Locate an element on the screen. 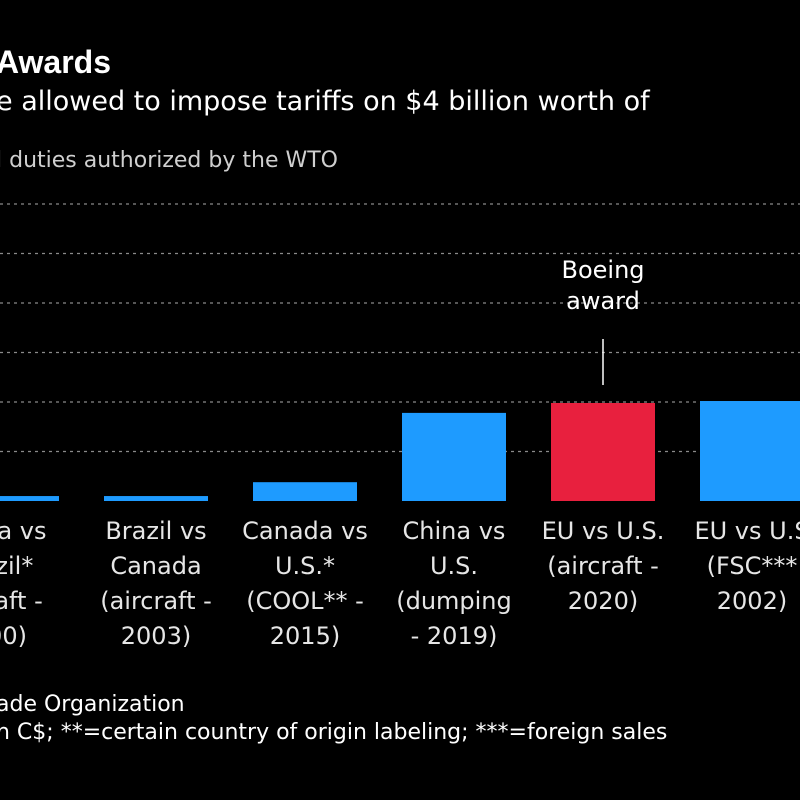  y-axis-label: l duties authorized by the WTO is located at coordinates (169, 160).